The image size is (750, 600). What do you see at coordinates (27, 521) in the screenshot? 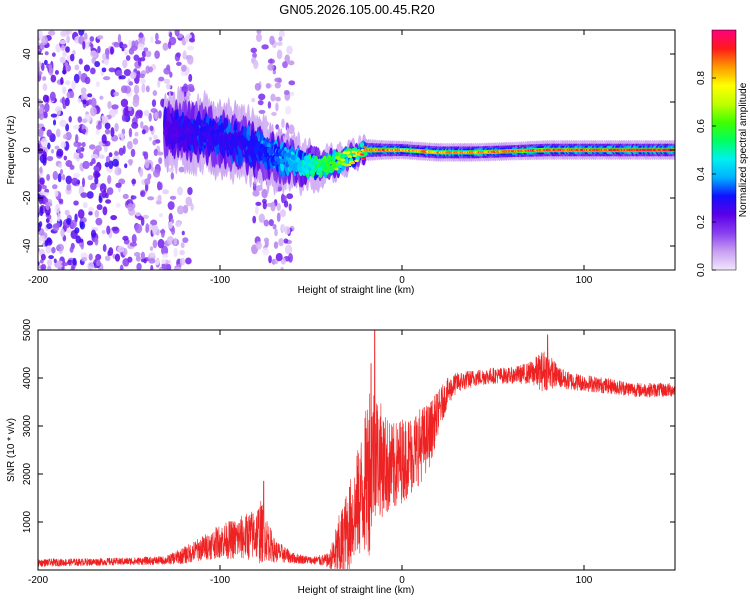
I see `y-tick-label: 1000` at bounding box center [27, 521].